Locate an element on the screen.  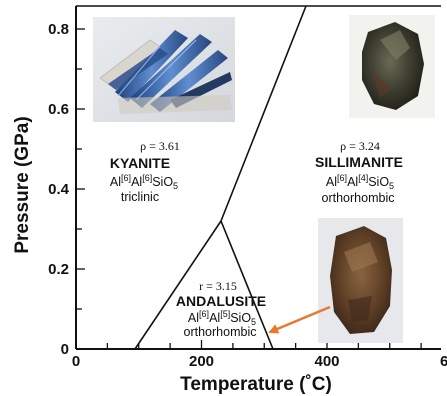
kyanite-andalusite-boundary is located at coordinates (178, 285).